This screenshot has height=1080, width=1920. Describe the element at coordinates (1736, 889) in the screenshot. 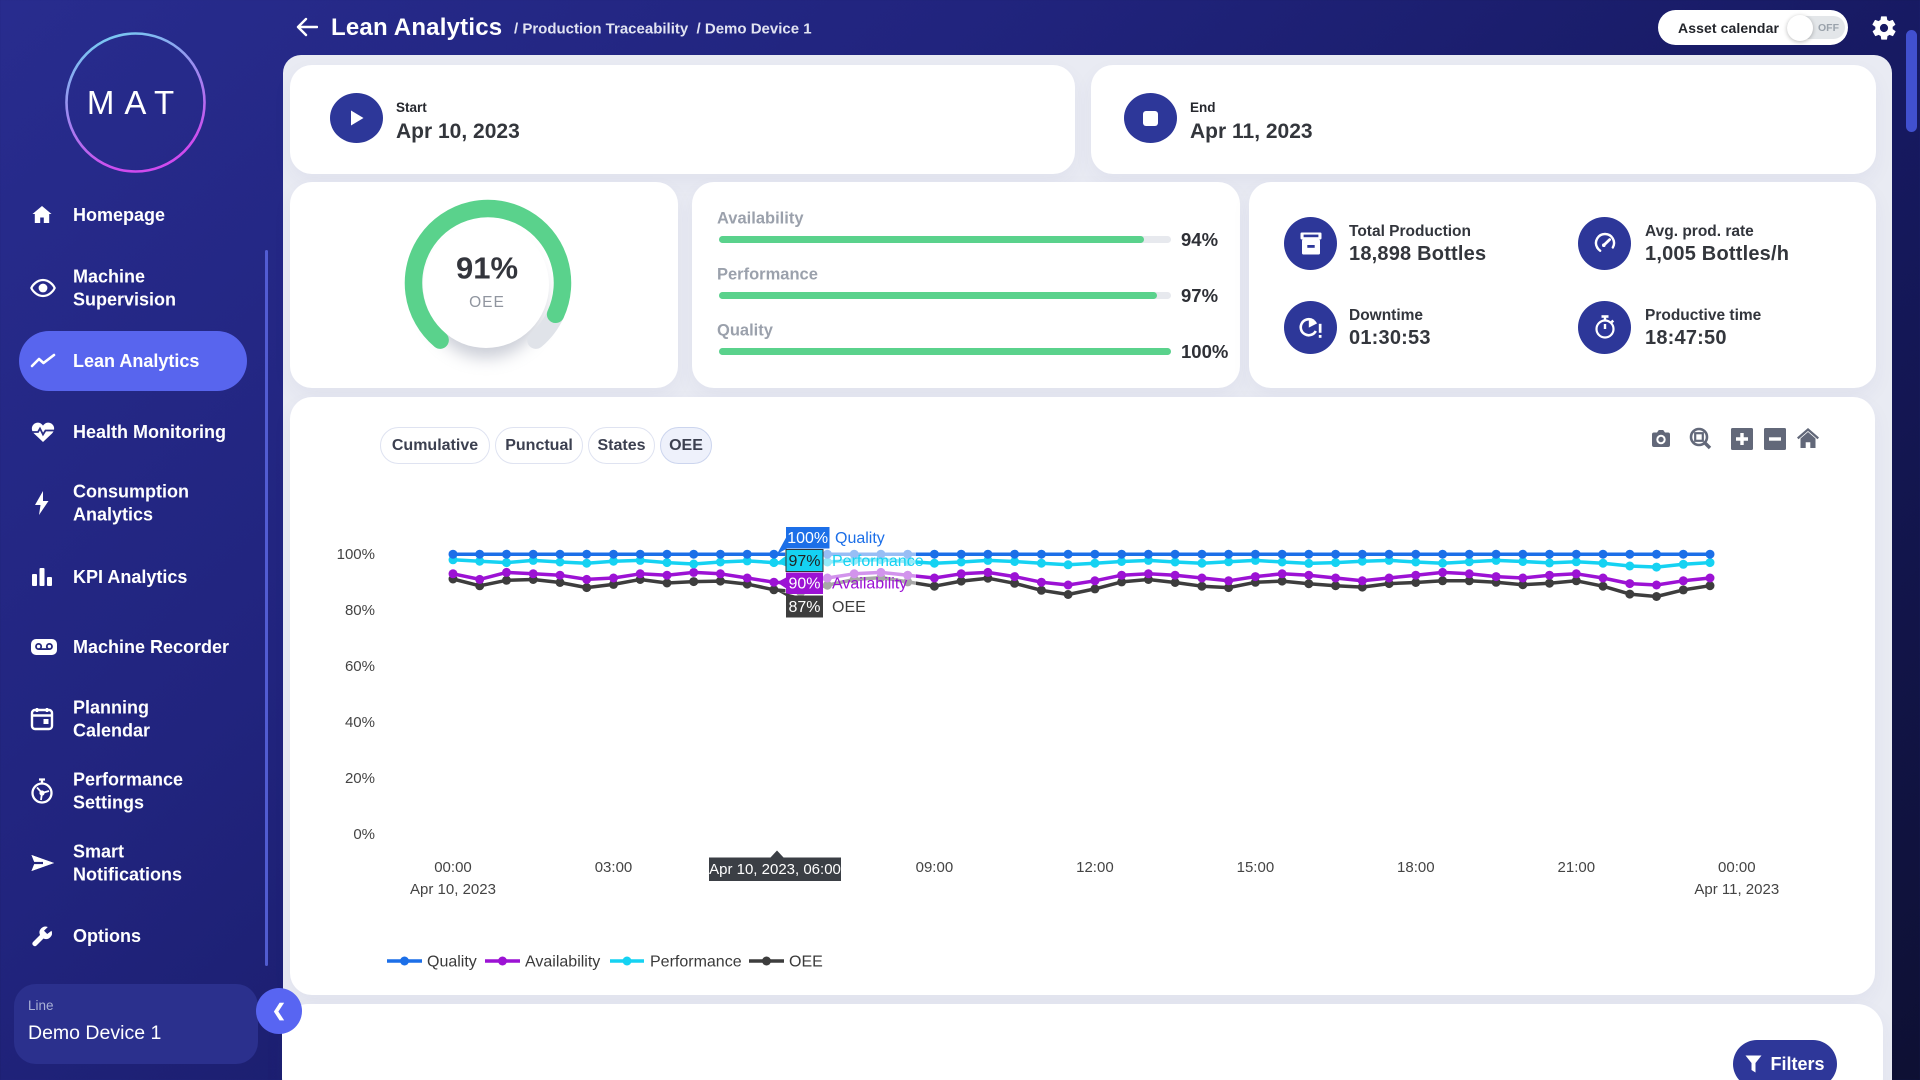

I see `svg-text: Apr 11, 2023` at that location.